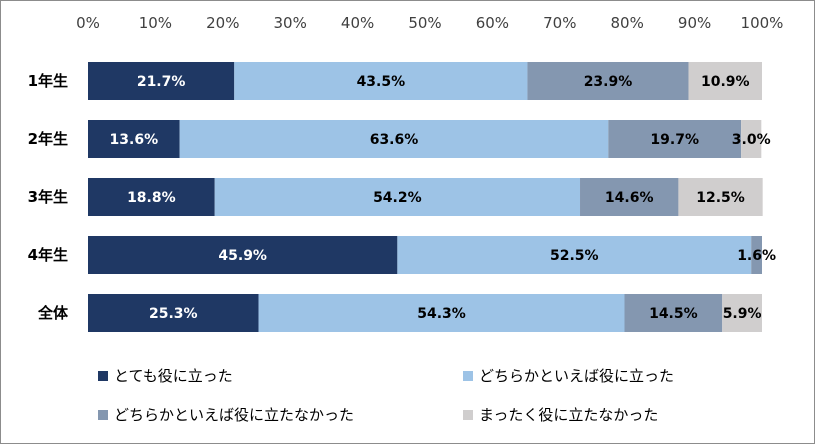 The image size is (815, 444). I want to click on data-label: 63.6%, so click(394, 140).